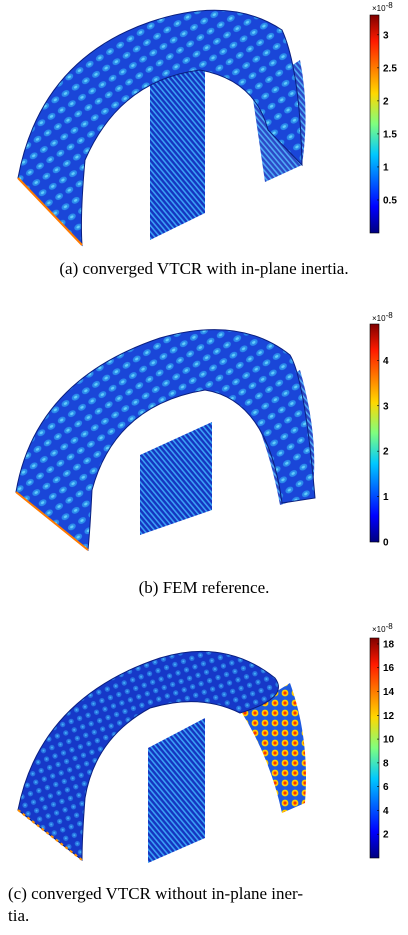 Image resolution: width=408 pixels, height=935 pixels. I want to click on colorbar-ticks-b: 4 3 2 1 0, so click(383, 452).